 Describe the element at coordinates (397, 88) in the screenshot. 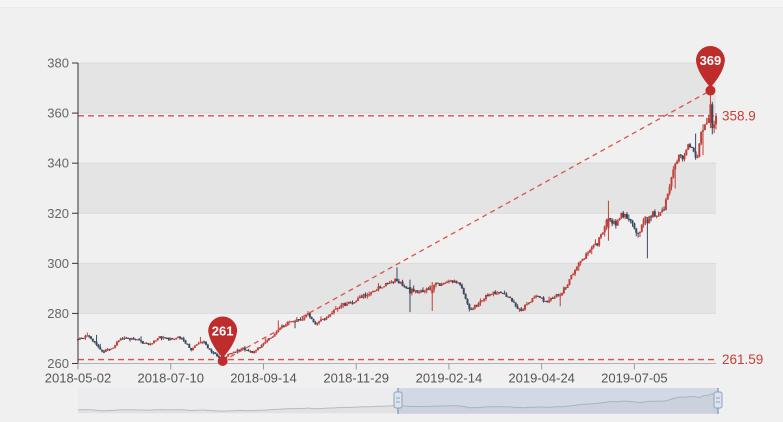

I see `band` at that location.